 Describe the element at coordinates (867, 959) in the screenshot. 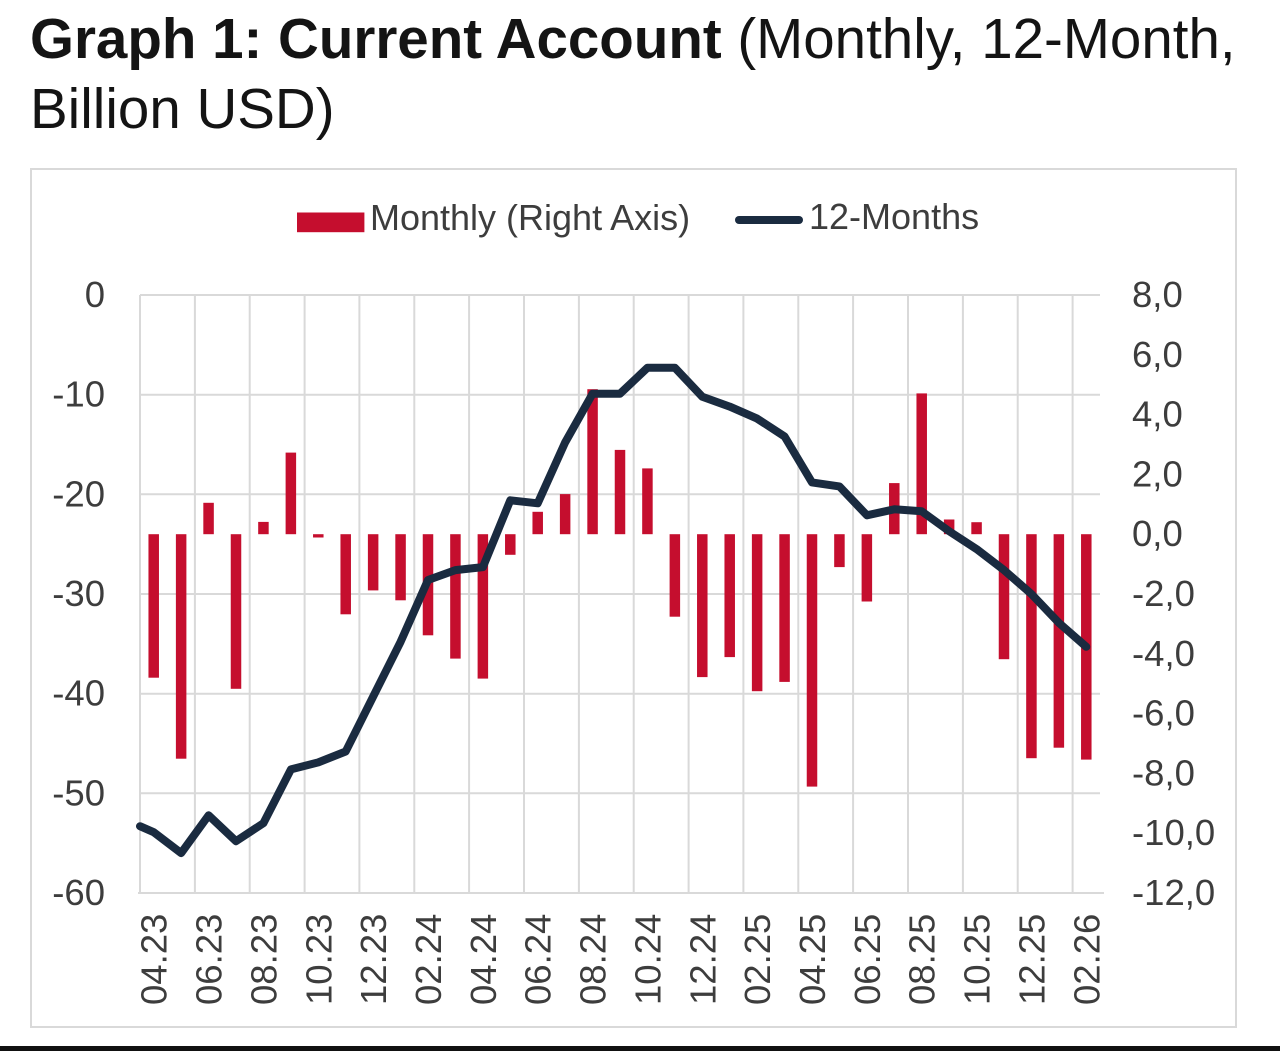

I see `svg-text: 06.25` at that location.